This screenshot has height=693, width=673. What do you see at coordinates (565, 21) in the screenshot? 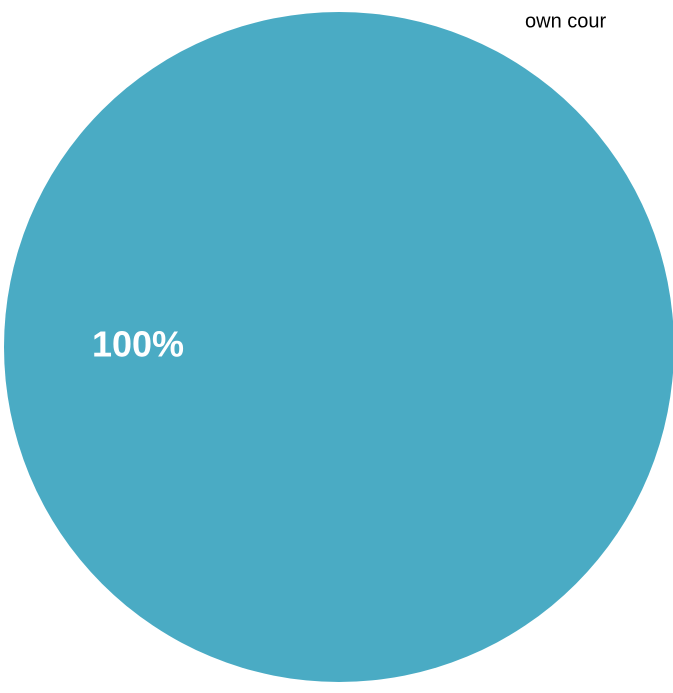
I see `legend-entry: own cour` at bounding box center [565, 21].